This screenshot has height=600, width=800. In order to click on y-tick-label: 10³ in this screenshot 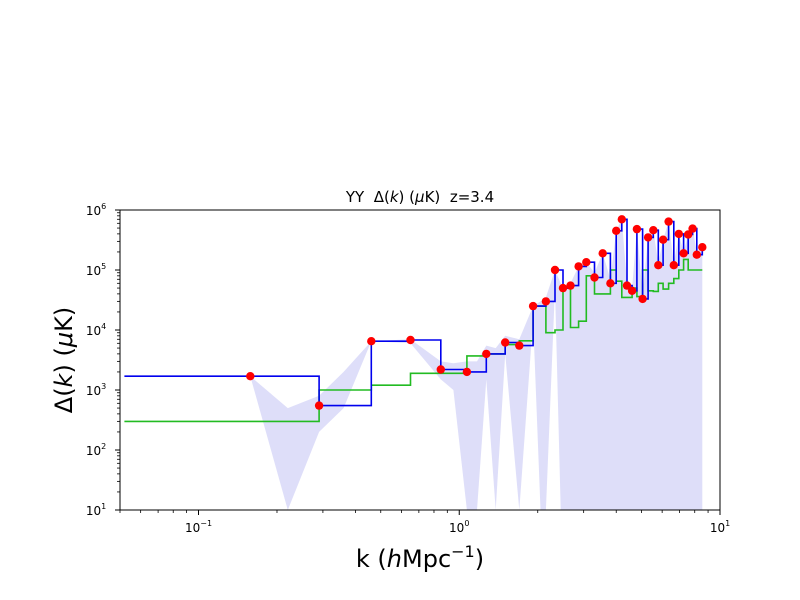, I will do `click(96, 390)`.